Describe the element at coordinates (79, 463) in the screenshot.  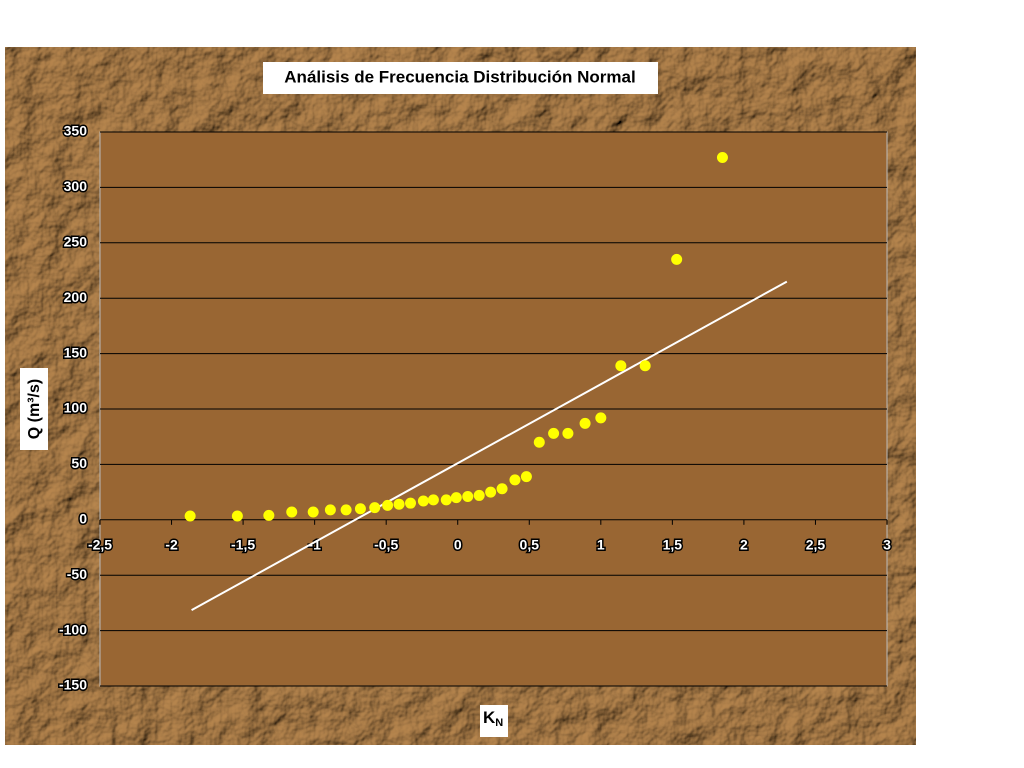
I see `y-tick-label: 50` at that location.